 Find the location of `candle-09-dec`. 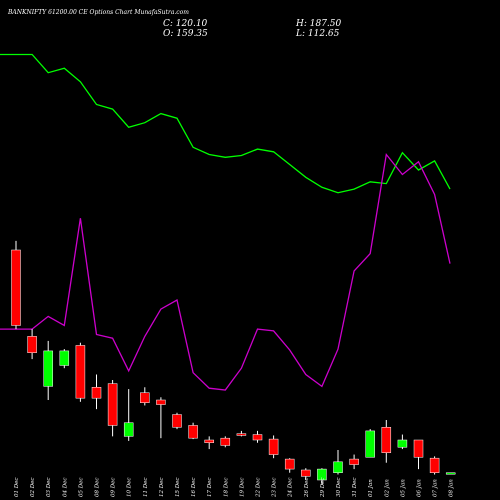

candle-09-dec is located at coordinates (112, 408).